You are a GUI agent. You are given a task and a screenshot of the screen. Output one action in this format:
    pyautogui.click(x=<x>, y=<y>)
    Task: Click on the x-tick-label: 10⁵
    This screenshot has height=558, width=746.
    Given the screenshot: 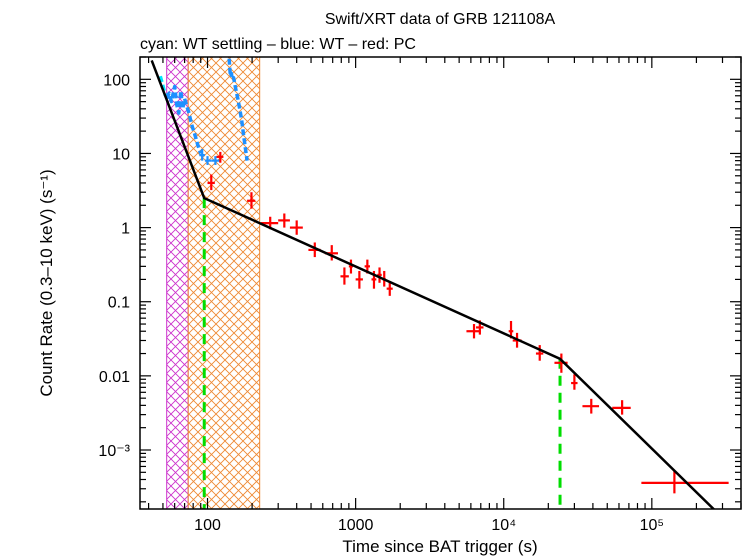 What is the action you would take?
    pyautogui.click(x=652, y=525)
    